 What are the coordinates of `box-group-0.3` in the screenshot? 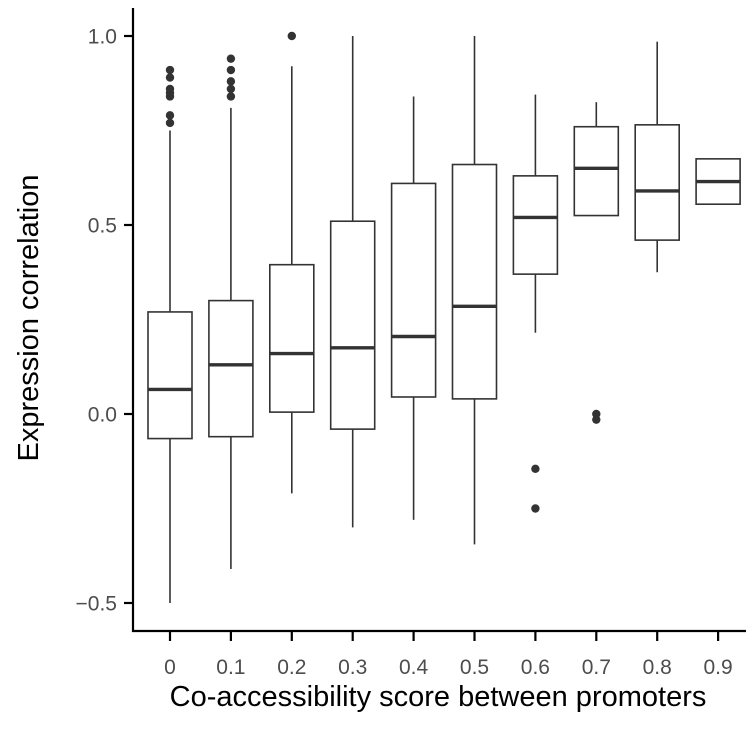 It's located at (352, 282).